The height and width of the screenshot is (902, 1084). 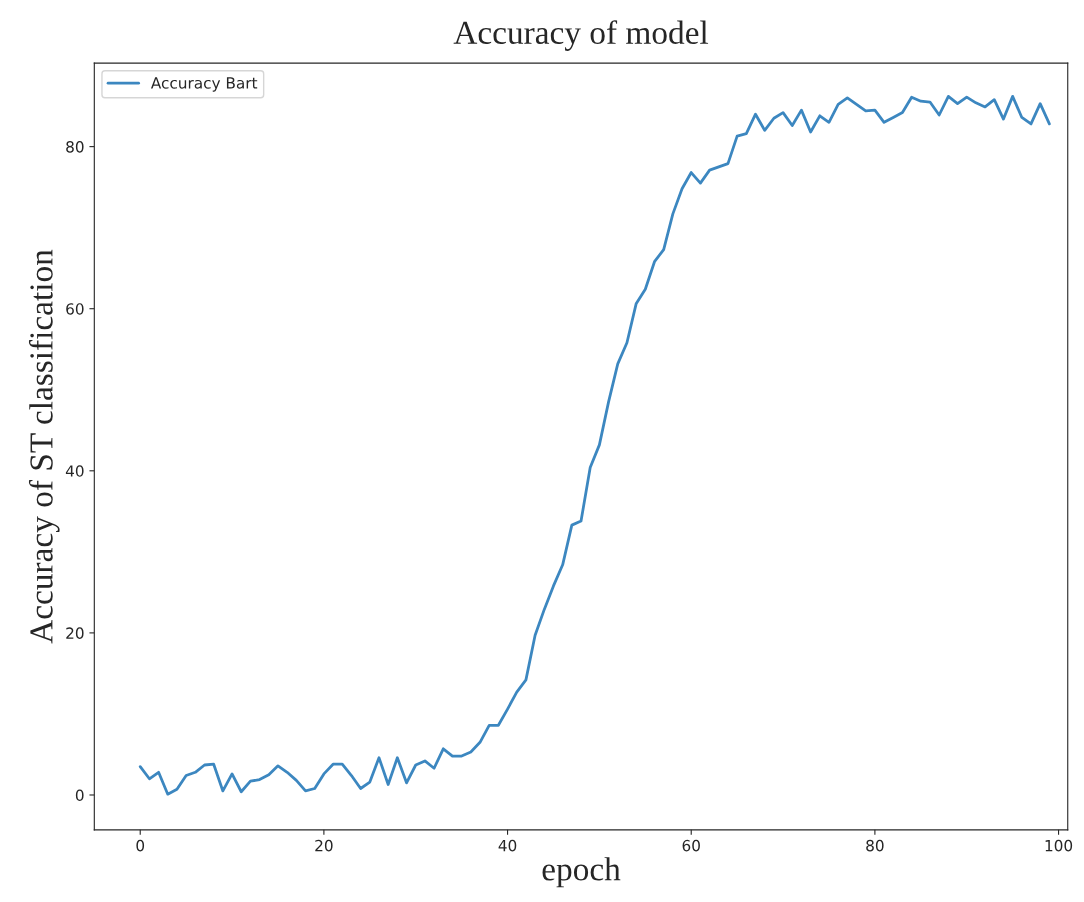 What do you see at coordinates (507, 845) in the screenshot?
I see `x-tick-label: 40` at bounding box center [507, 845].